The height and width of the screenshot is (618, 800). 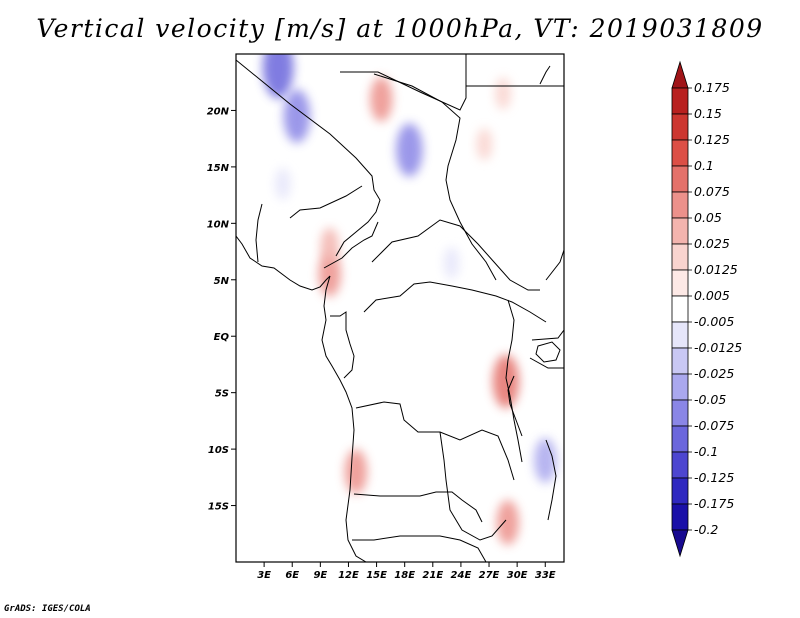 What do you see at coordinates (320, 575) in the screenshot?
I see `x-tick-label: 9E` at bounding box center [320, 575].